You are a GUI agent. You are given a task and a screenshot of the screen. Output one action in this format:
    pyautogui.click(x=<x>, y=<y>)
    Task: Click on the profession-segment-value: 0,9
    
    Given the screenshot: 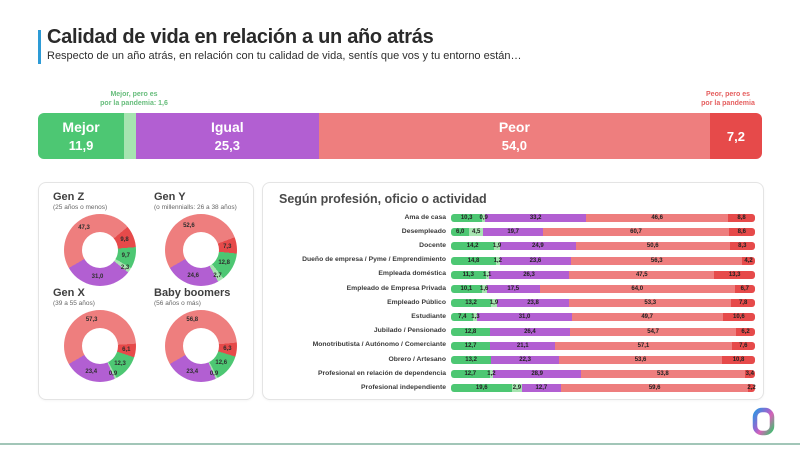 What is the action you would take?
    pyautogui.click(x=483, y=218)
    